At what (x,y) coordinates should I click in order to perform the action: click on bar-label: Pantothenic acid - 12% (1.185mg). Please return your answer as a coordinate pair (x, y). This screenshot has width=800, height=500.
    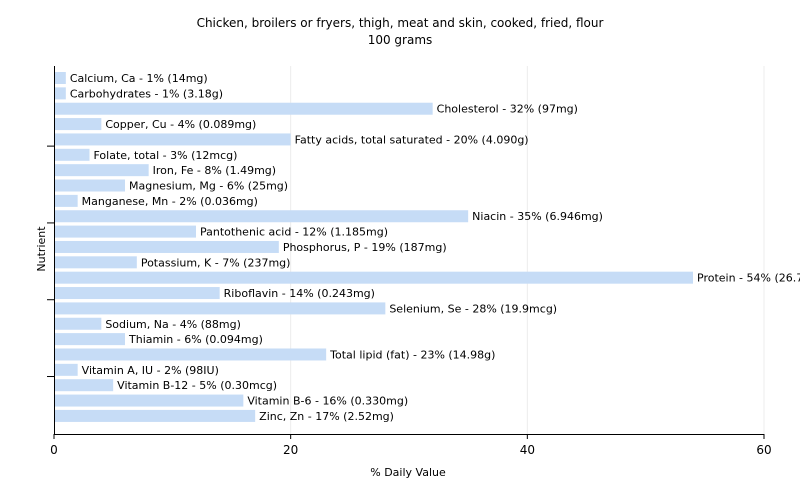
    Looking at the image, I should click on (294, 232).